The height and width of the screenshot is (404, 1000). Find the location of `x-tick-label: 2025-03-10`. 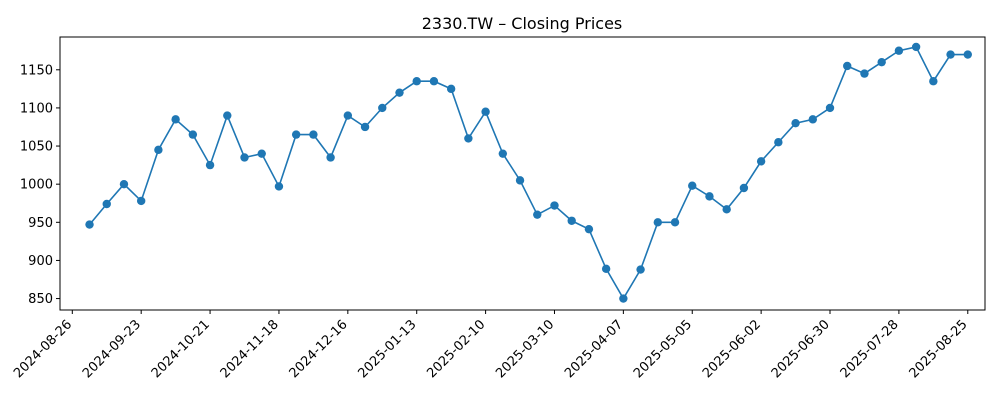

x-tick-label: 2025-03-10 is located at coordinates (525, 349).